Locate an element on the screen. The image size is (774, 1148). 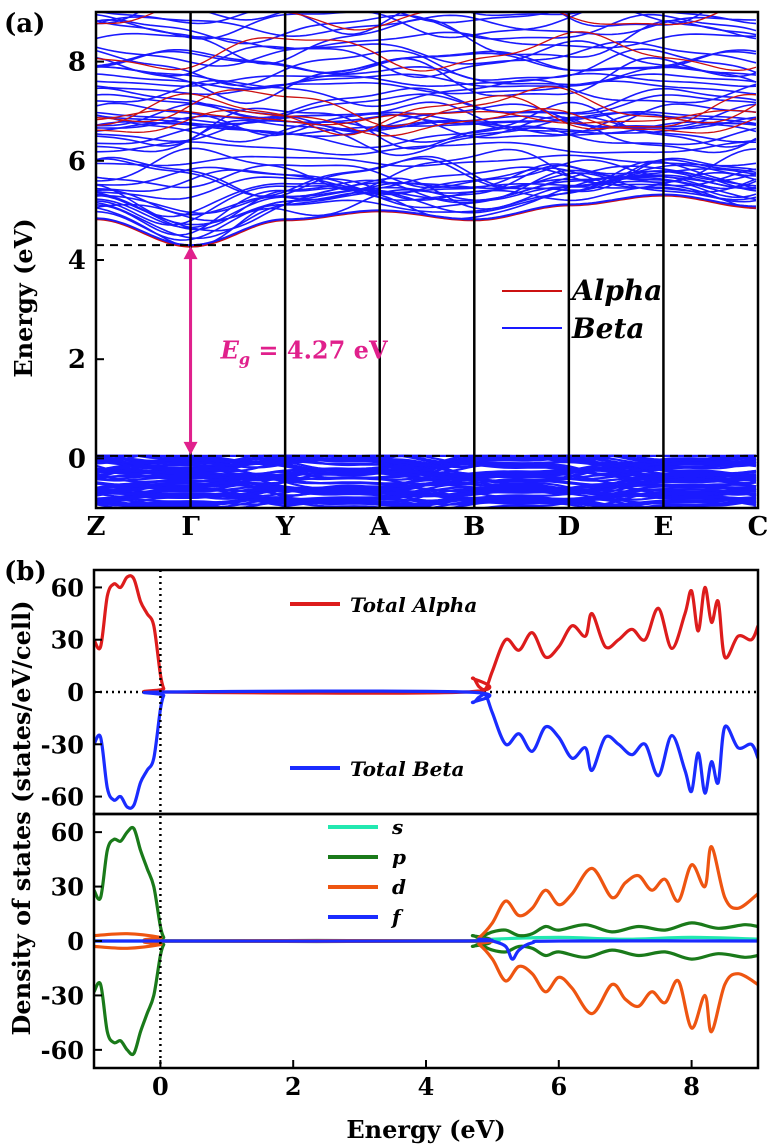
y-axis-b: -60 -30 0 30 60 -60 -30 0 30 60 is located at coordinates (71, 819).